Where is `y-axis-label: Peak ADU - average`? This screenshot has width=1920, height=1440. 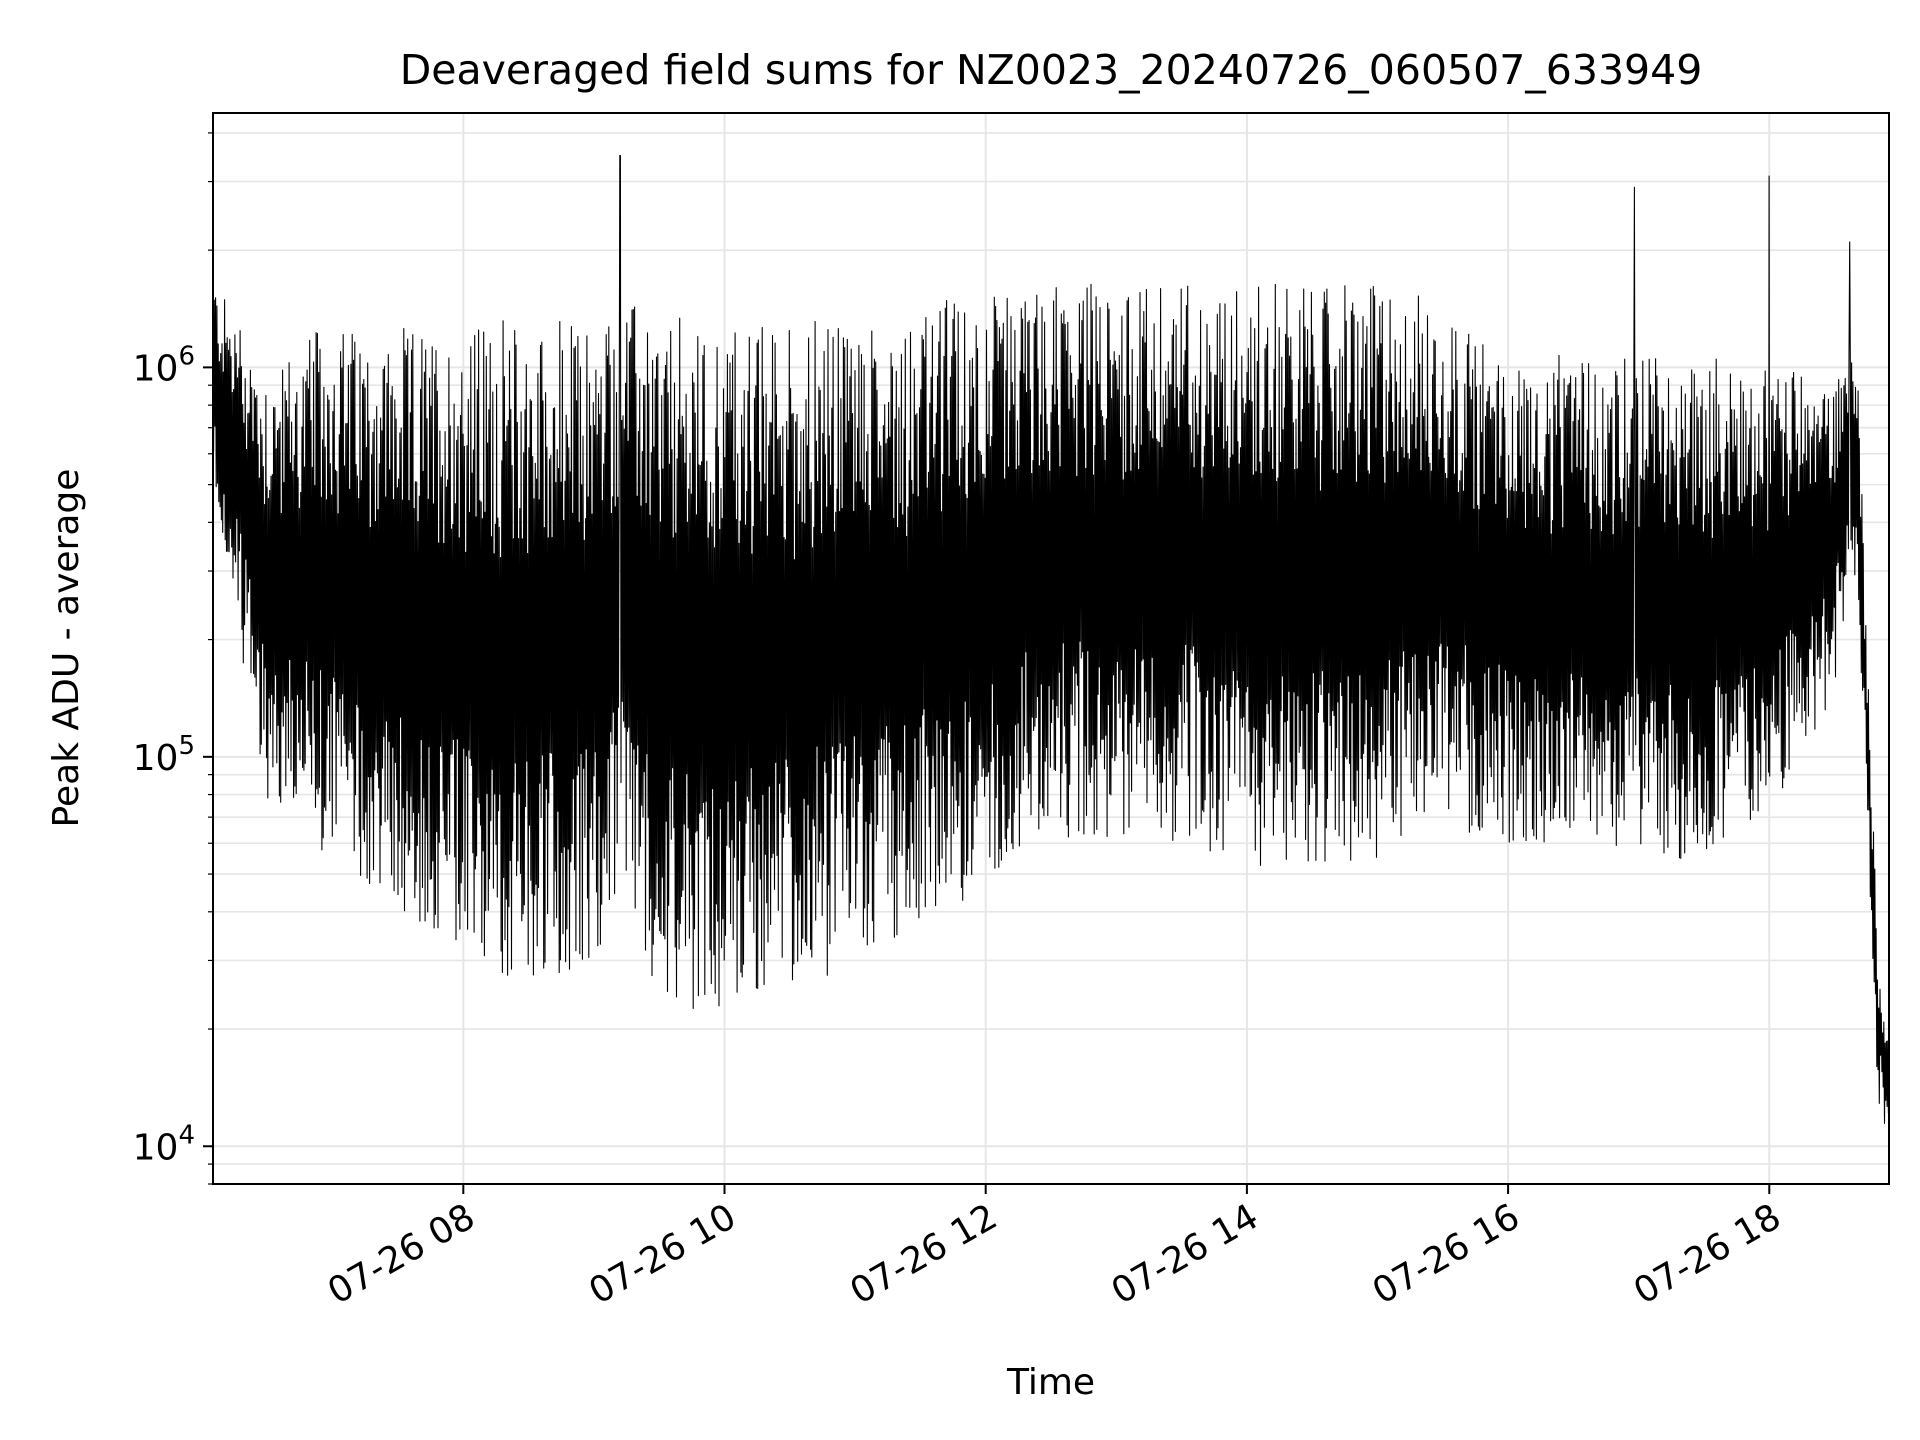
y-axis-label: Peak ADU - average is located at coordinates (66, 648).